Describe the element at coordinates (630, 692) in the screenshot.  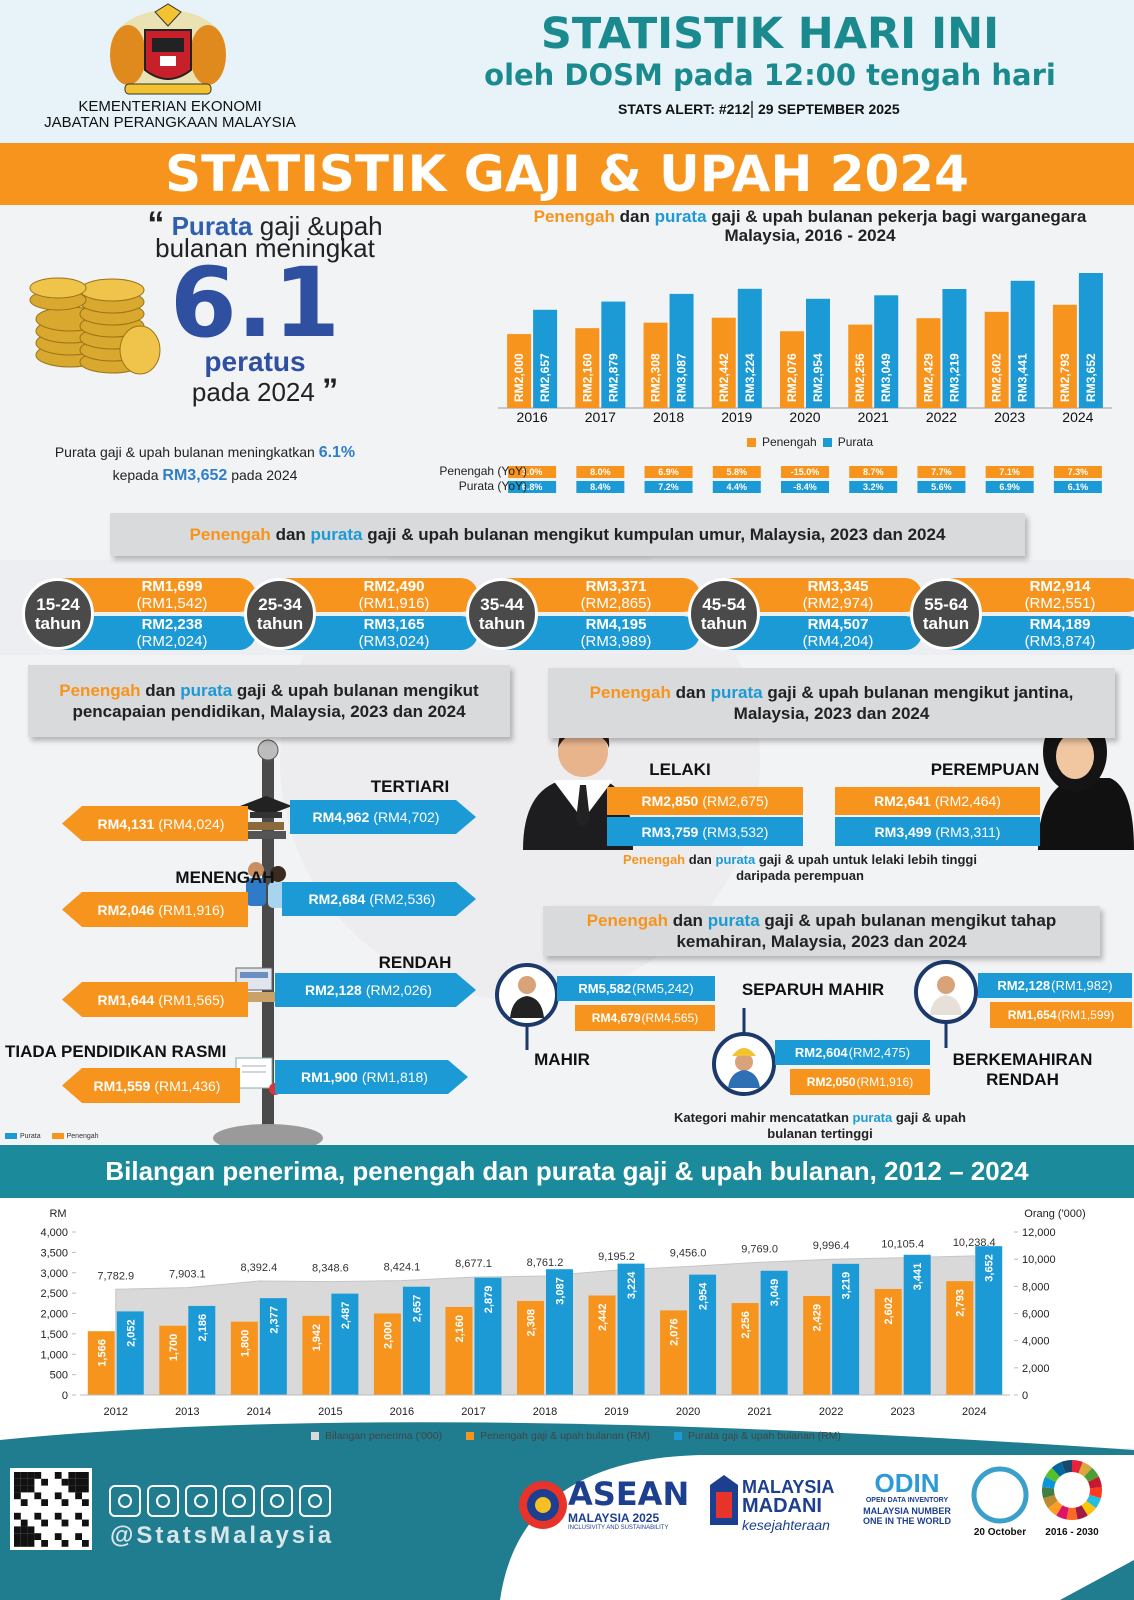
I see `title-part: Penengah` at that location.